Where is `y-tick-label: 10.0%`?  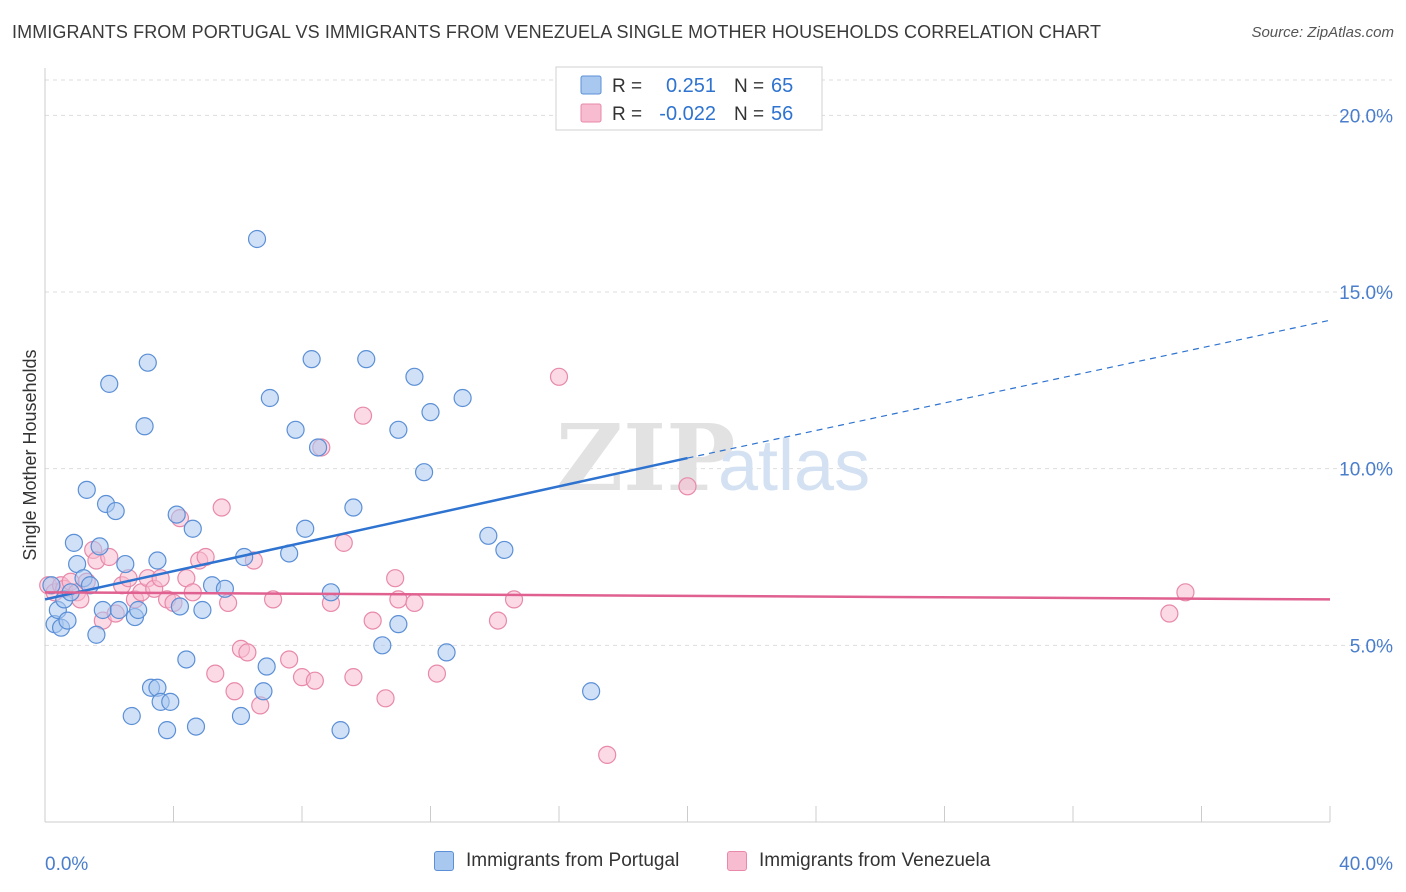
y-tick-label: 10.0% is located at coordinates (1366, 470).